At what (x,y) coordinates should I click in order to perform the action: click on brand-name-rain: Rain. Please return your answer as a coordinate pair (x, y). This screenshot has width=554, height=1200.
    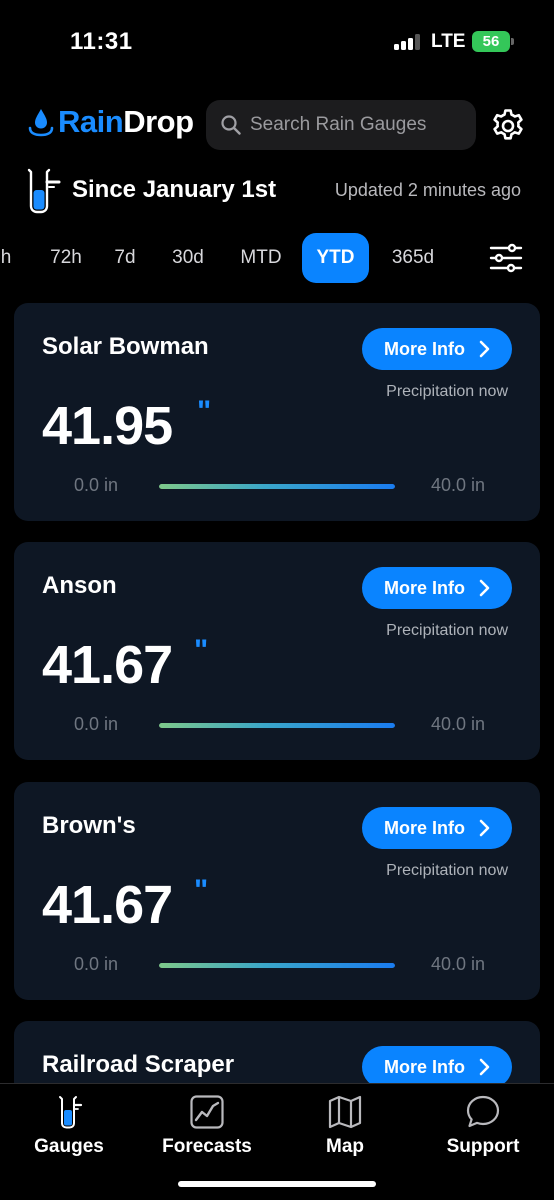
    Looking at the image, I should click on (91, 121).